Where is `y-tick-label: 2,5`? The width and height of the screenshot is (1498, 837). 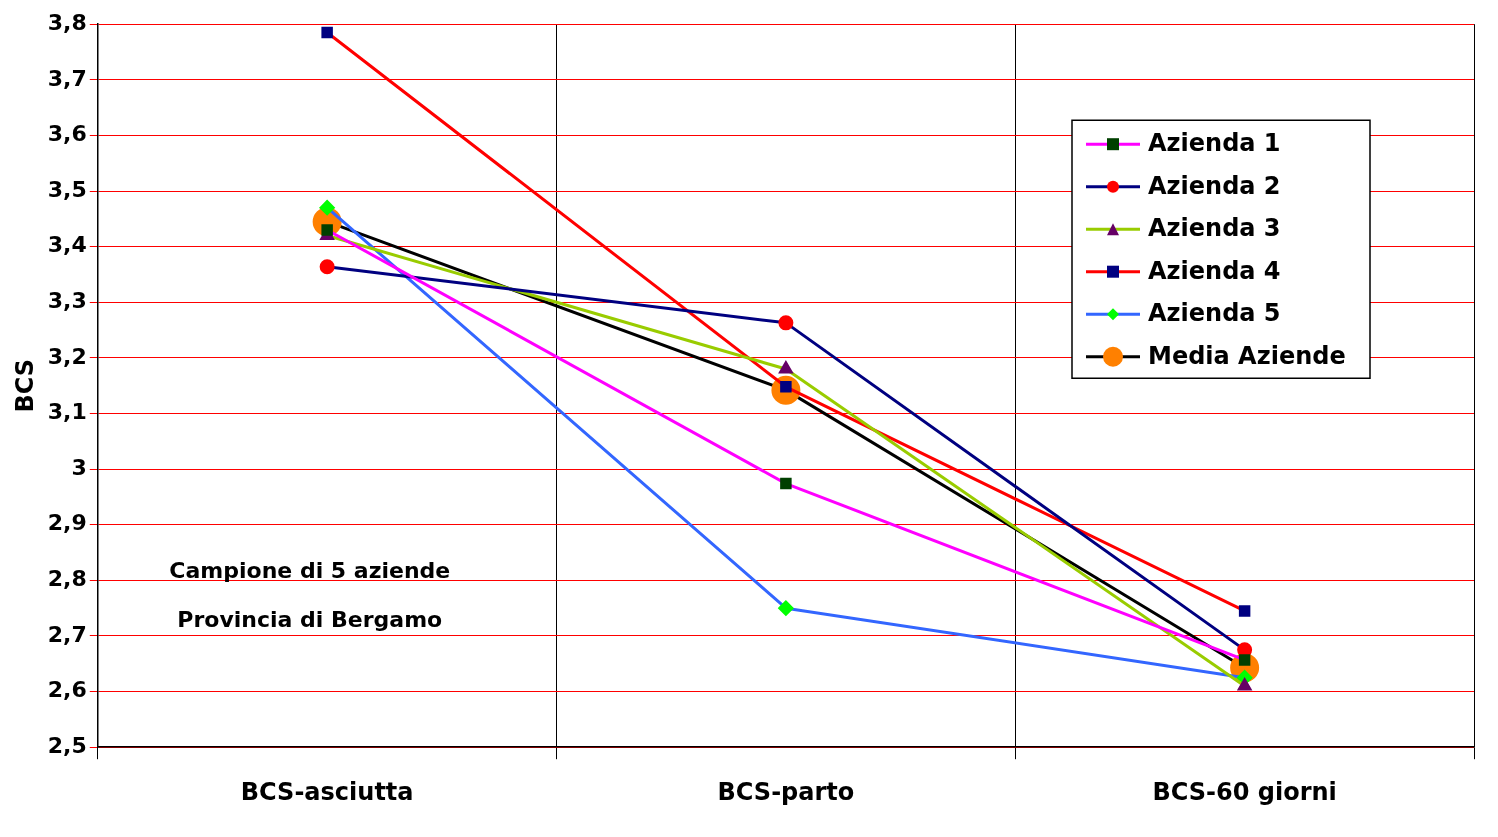
y-tick-label: 2,5 is located at coordinates (67, 745).